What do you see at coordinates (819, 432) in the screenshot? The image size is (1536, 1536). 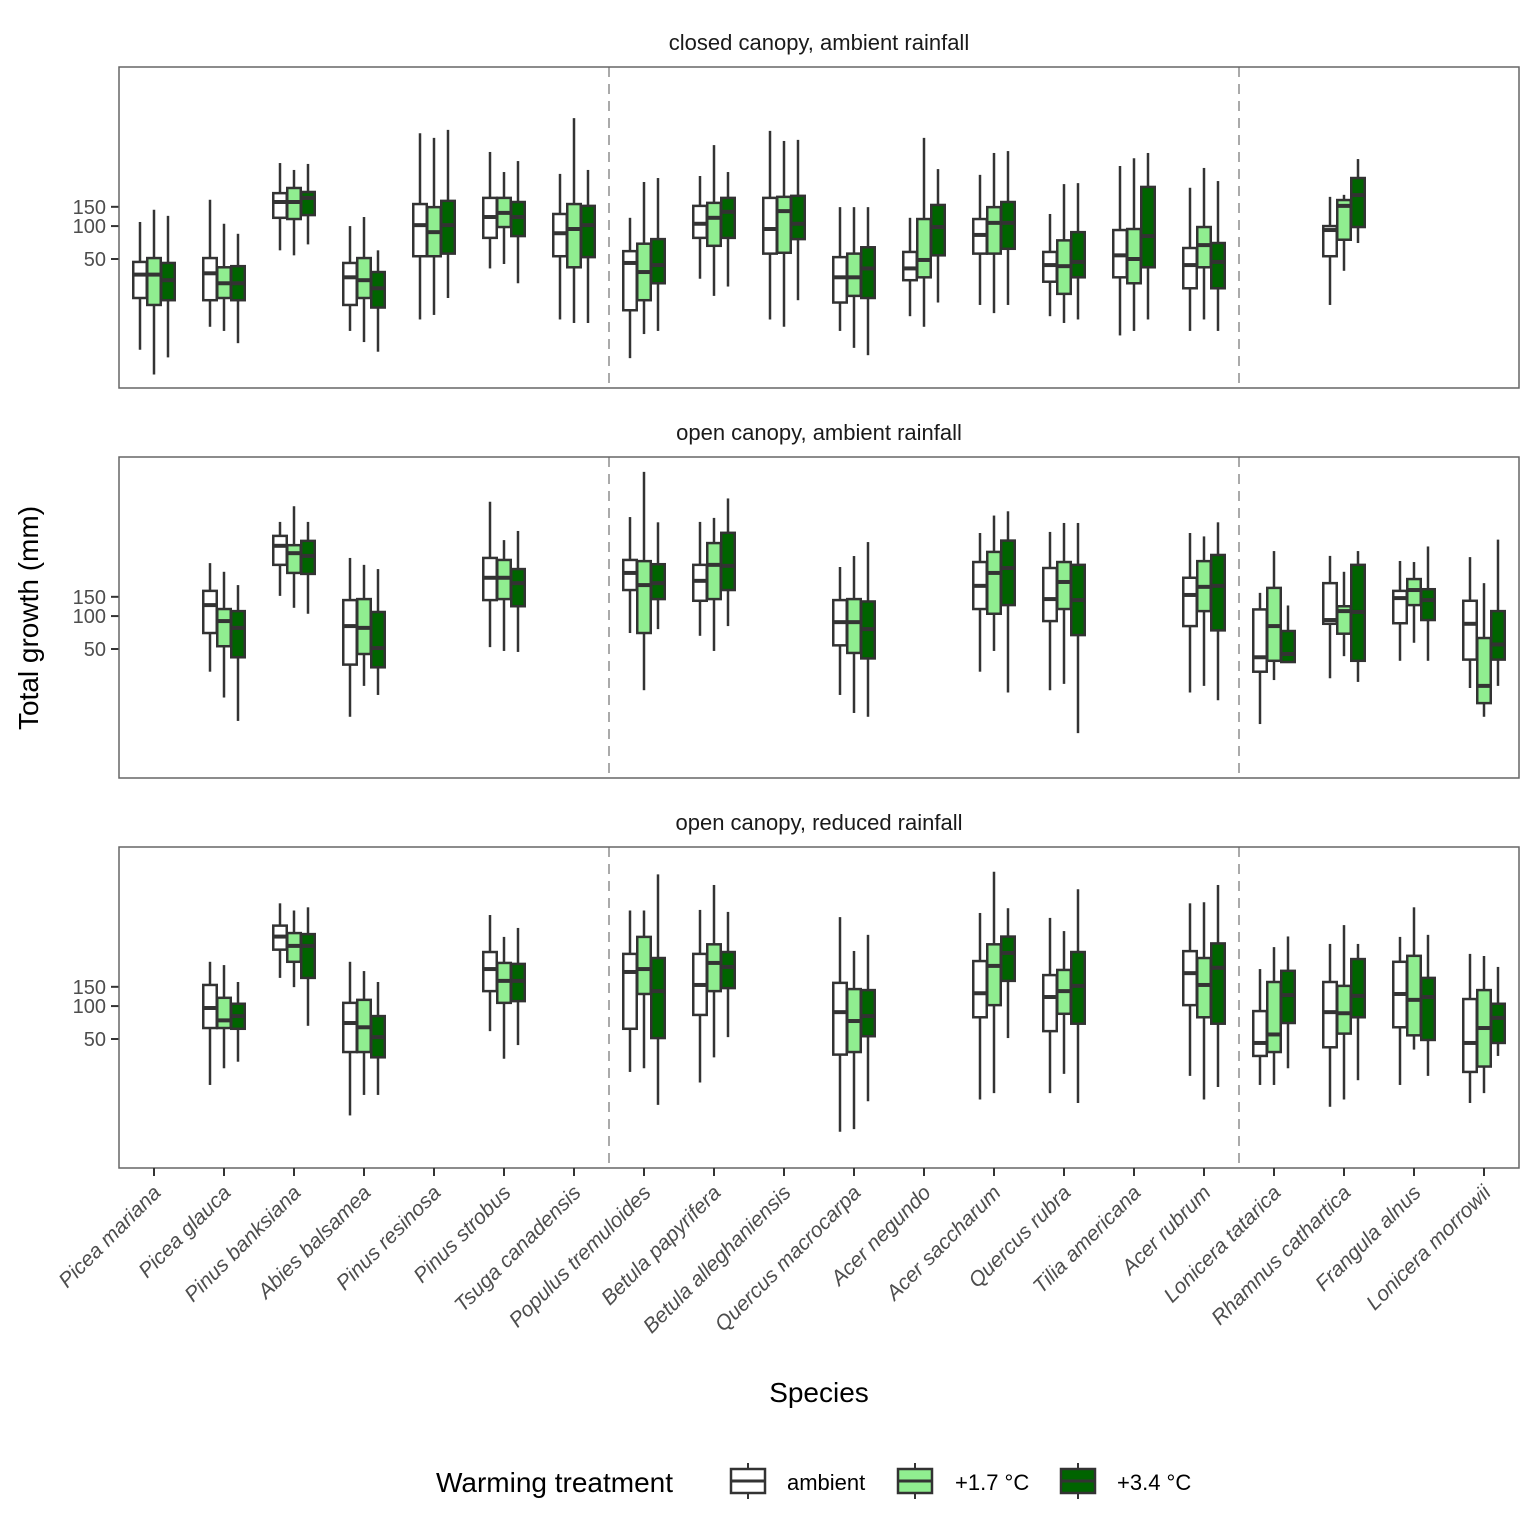 I see `facet-title: open canopy, ambient rainfall` at bounding box center [819, 432].